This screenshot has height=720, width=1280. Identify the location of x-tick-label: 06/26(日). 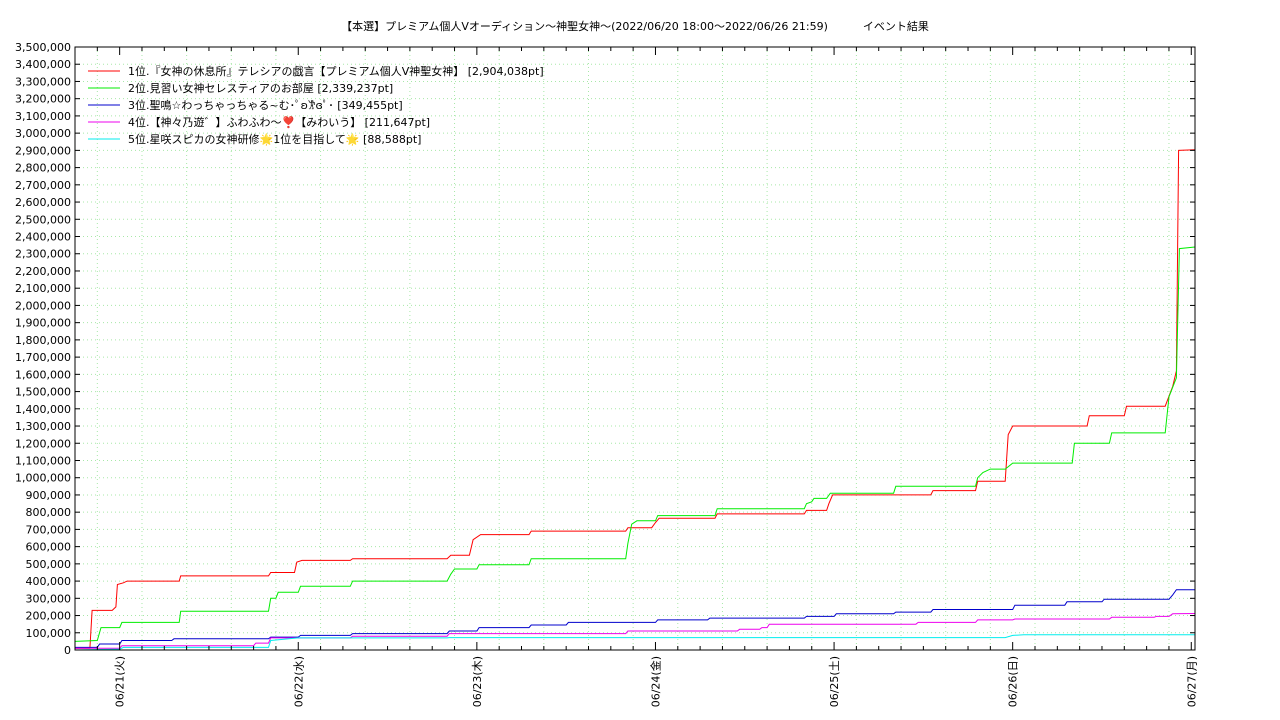
(1013, 681).